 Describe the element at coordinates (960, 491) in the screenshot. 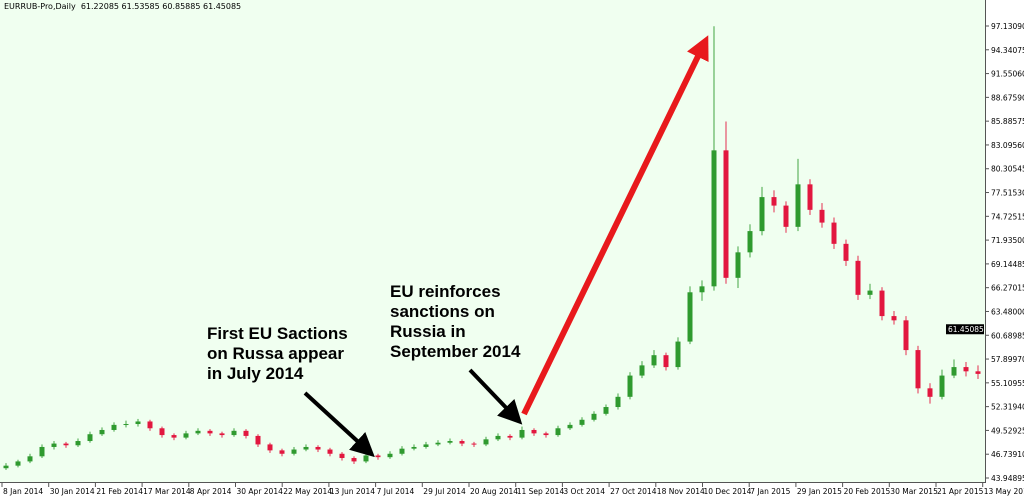

I see `x-tick-label: 21 Apr 2015` at that location.